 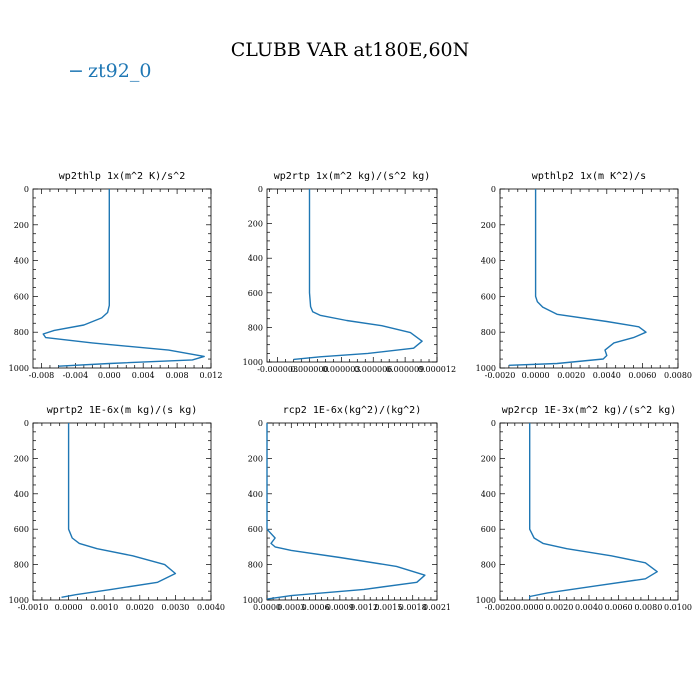 What do you see at coordinates (437, 607) in the screenshot?
I see `x-tick-label: 0.0021` at bounding box center [437, 607].